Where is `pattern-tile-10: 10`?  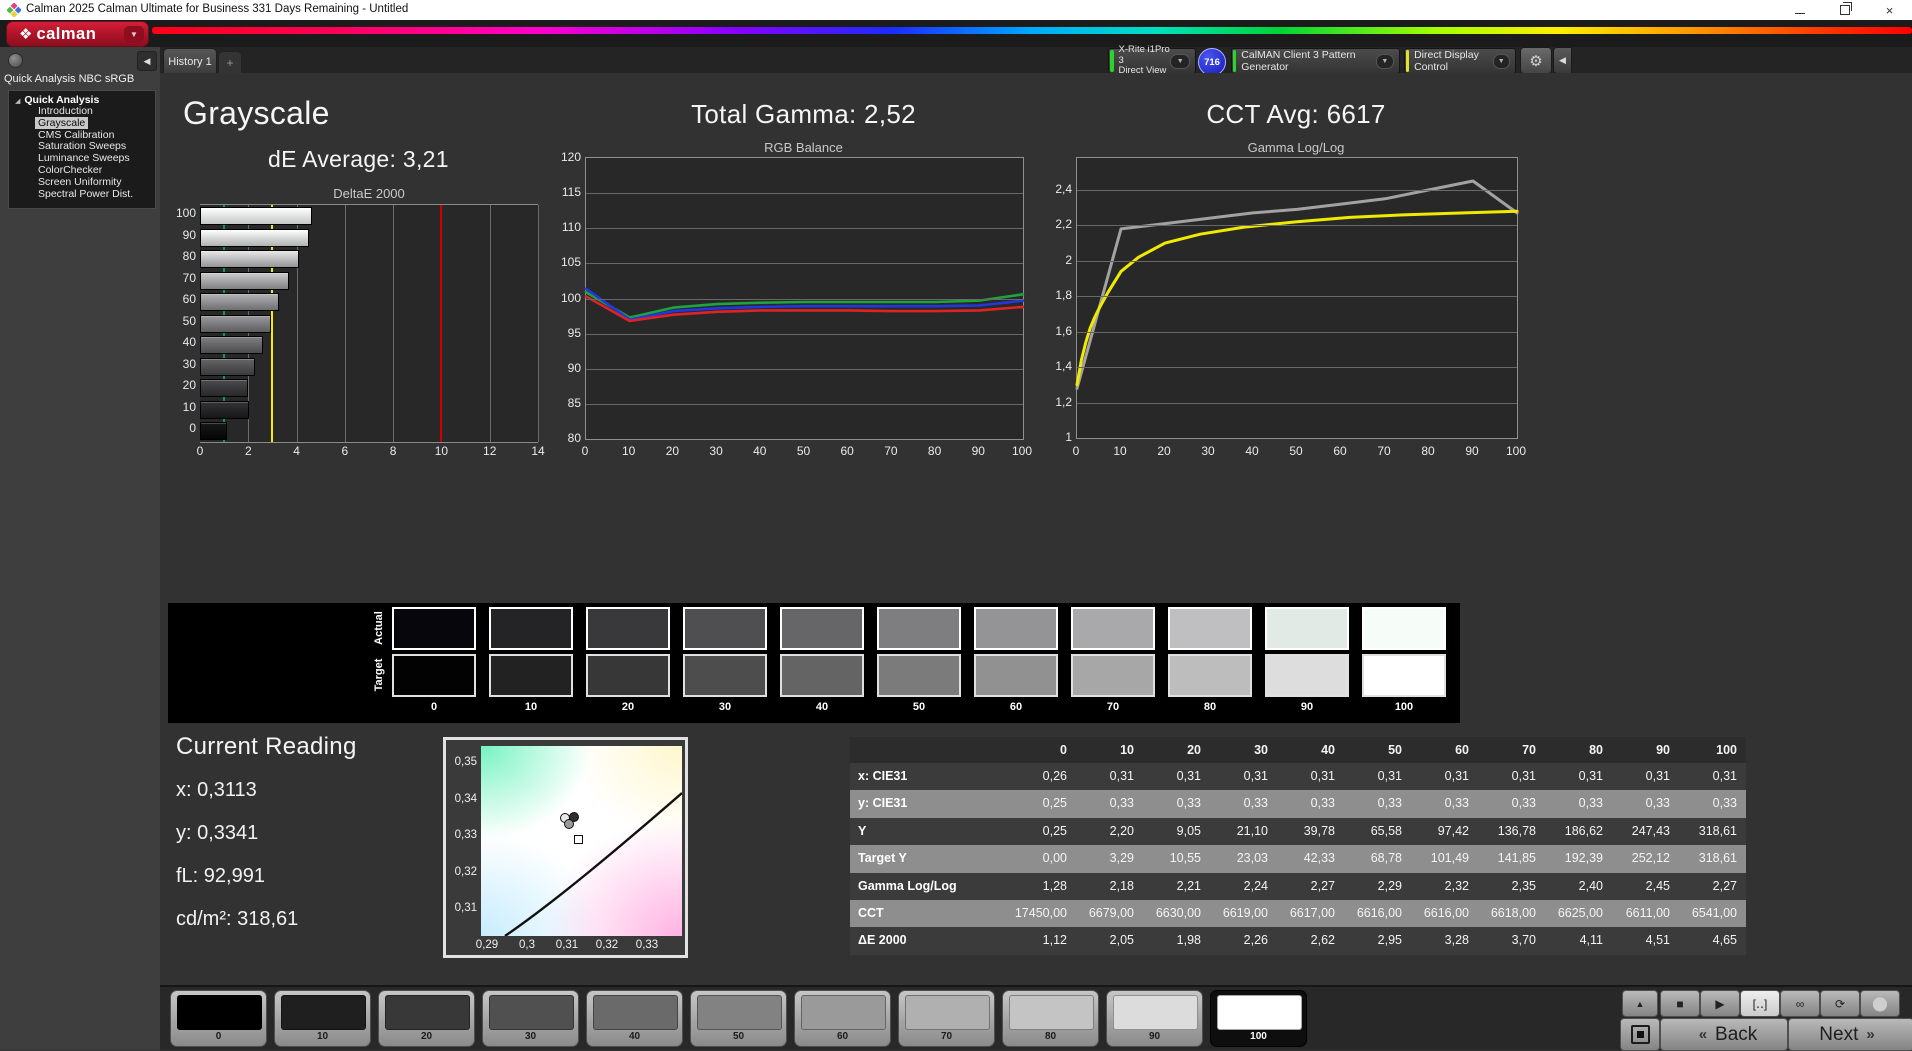
pattern-tile-10: 10 is located at coordinates (322, 1018).